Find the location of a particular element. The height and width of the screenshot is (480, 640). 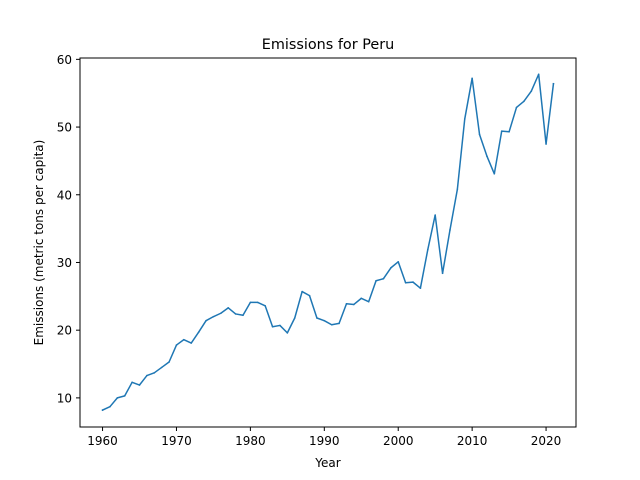

x-tick-label: 1980 is located at coordinates (250, 441).